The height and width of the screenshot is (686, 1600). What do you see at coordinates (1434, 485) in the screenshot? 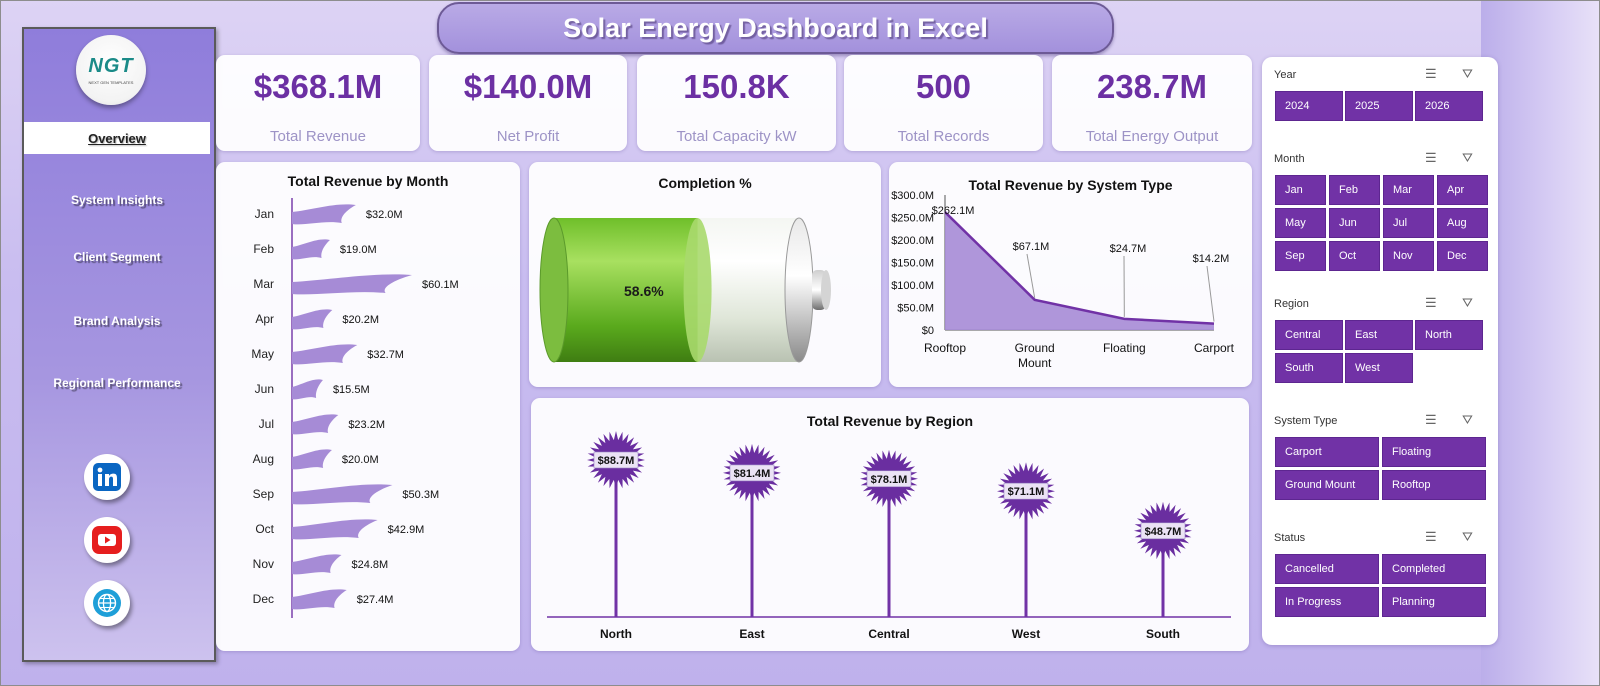
I see `slicer-item-system-type: Rooftop` at bounding box center [1434, 485].